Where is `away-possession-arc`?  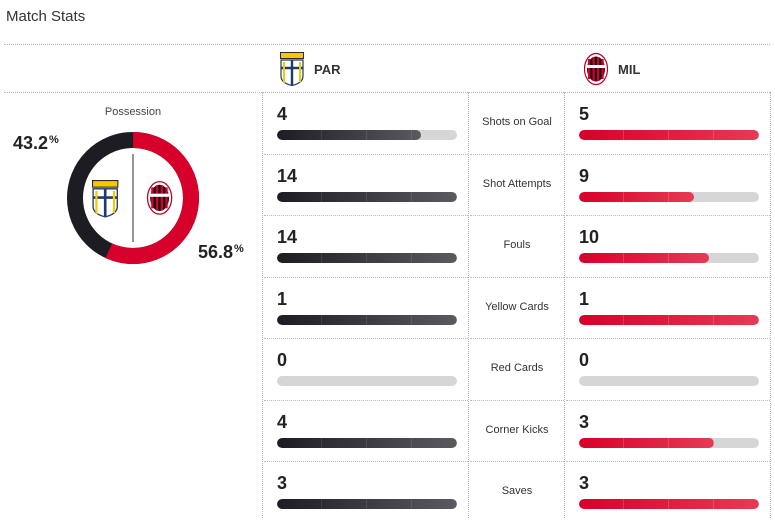 away-possession-arc is located at coordinates (133, 198).